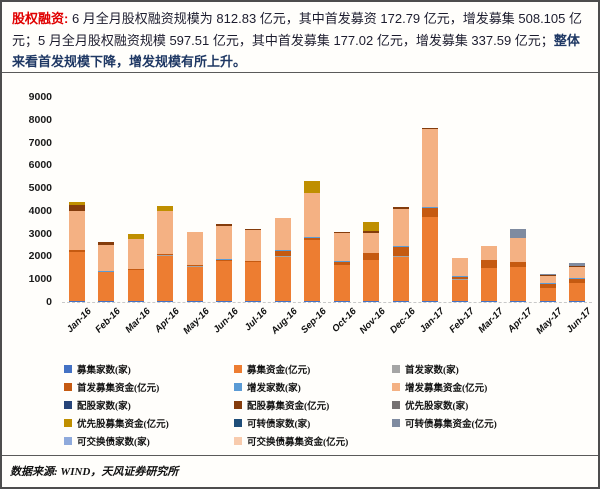 The image size is (600, 489). Describe the element at coordinates (104, 370) in the screenshot. I see `legend-label: 募集家数(家)` at that location.